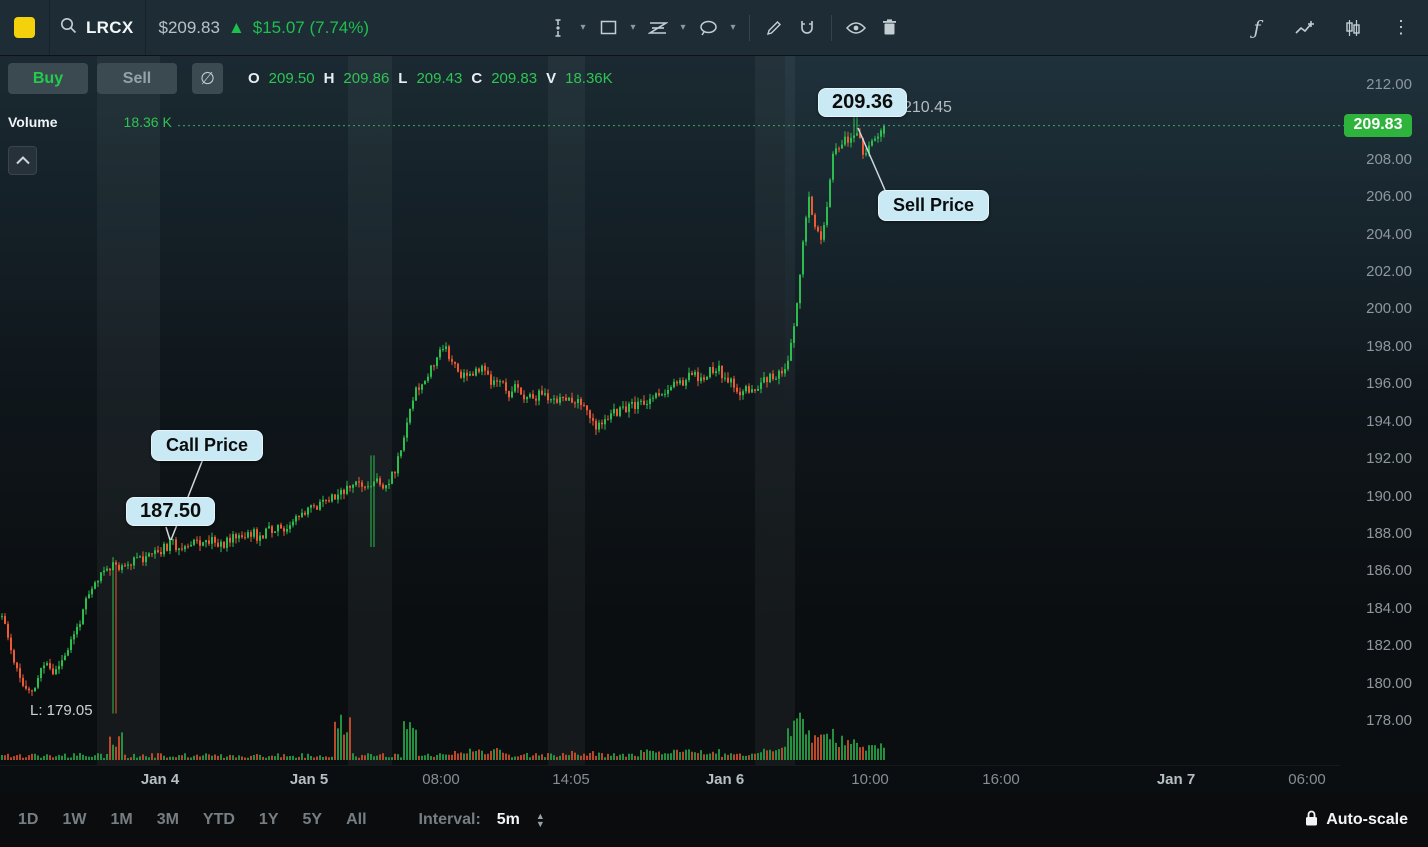  I want to click on stepper-down-icon: ▼, so click(540, 824).